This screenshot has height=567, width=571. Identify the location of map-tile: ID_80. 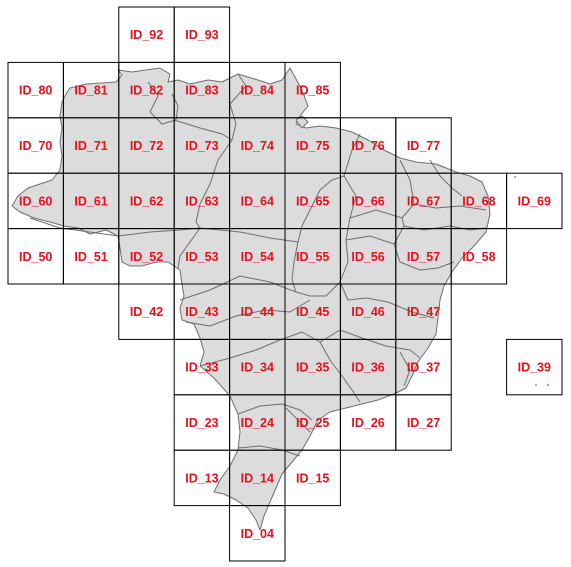
(35, 90).